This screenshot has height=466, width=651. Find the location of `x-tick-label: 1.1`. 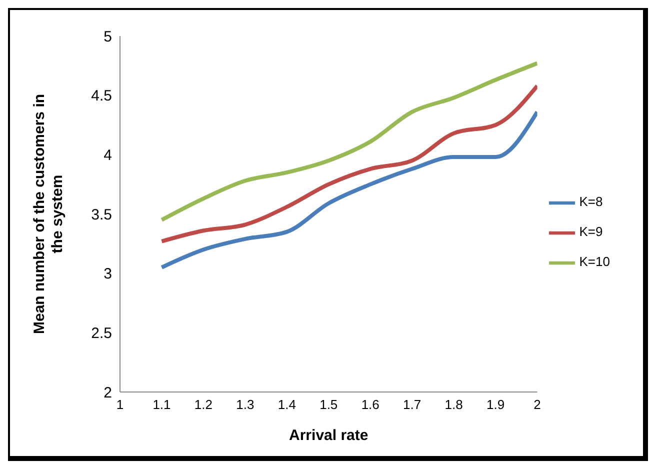

x-tick-label: 1.1 is located at coordinates (161, 404).